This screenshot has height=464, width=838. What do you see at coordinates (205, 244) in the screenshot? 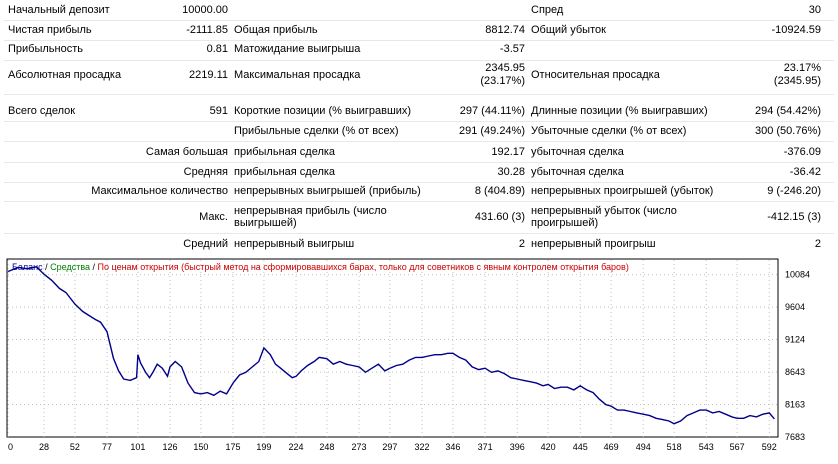
I see `average-consecutive-label: Средний` at bounding box center [205, 244].